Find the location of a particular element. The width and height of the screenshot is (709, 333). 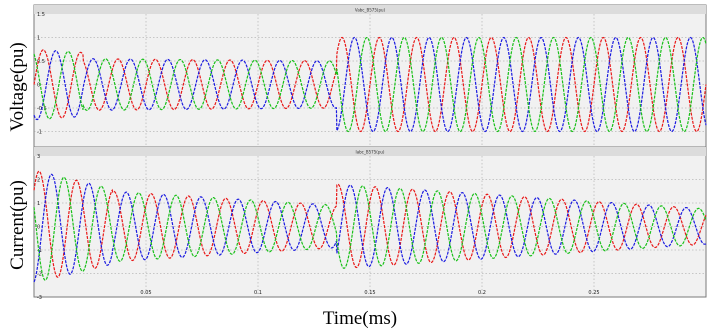

y-tick-label: -2 is located at coordinates (39, 275).